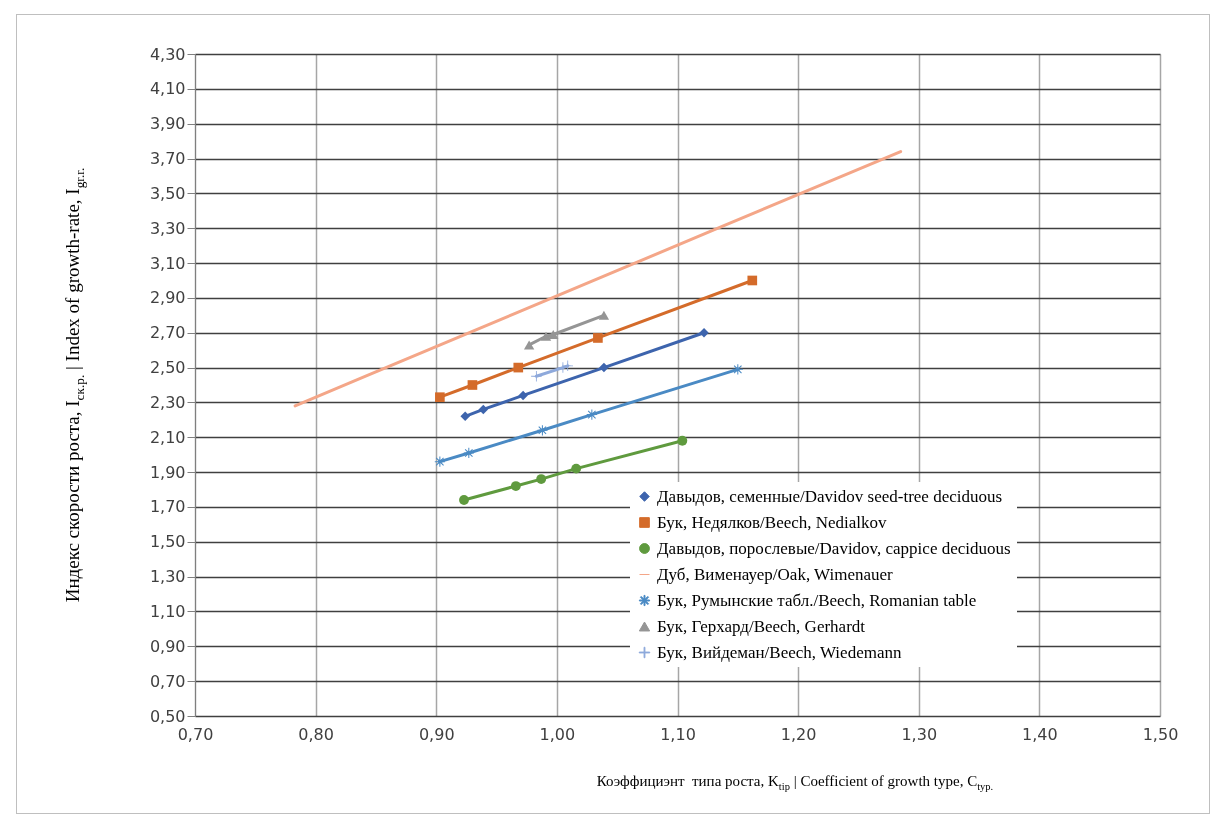 The width and height of the screenshot is (1212, 830). What do you see at coordinates (678, 734) in the screenshot?
I see `x-tick-label: 1,10` at bounding box center [678, 734].